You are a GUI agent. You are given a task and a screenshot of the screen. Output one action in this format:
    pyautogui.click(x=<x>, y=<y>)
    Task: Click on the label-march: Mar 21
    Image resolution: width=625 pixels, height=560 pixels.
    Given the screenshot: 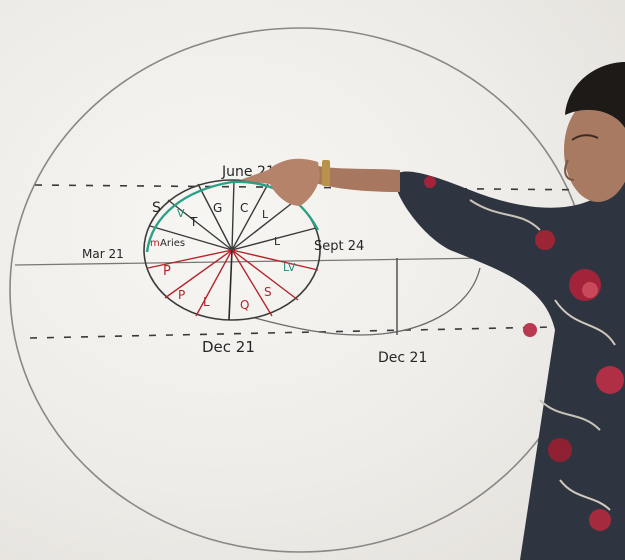 What is the action you would take?
    pyautogui.click(x=103, y=254)
    